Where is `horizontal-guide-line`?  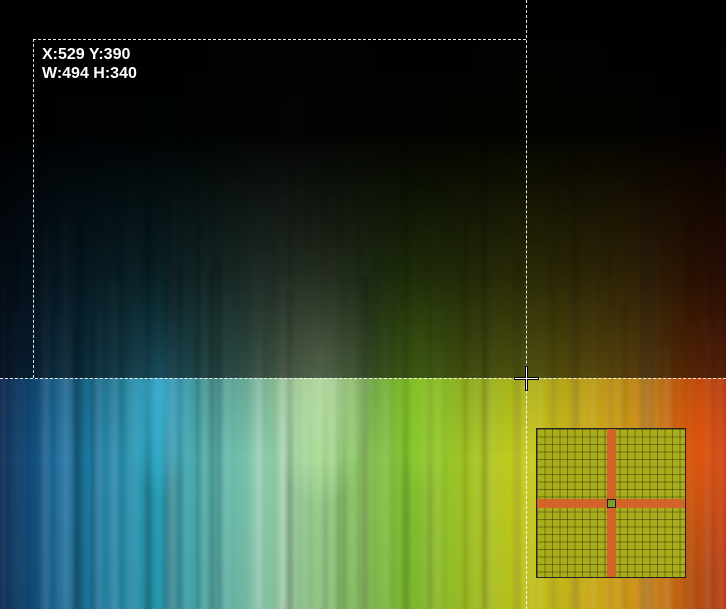 horizontal-guide-line is located at coordinates (363, 378).